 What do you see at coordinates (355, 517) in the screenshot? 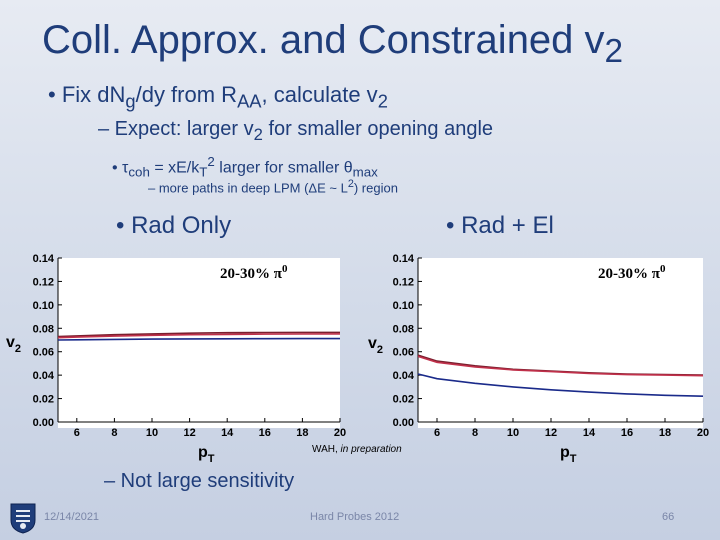
I see `footer-conference: Hard Probes 2012` at bounding box center [355, 517].